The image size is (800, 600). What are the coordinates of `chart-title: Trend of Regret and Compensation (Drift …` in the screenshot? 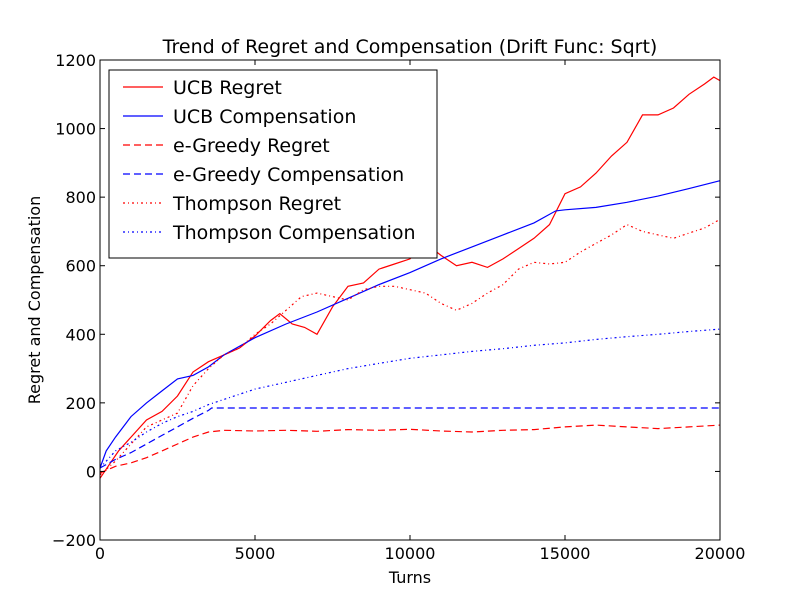 It's located at (410, 47).